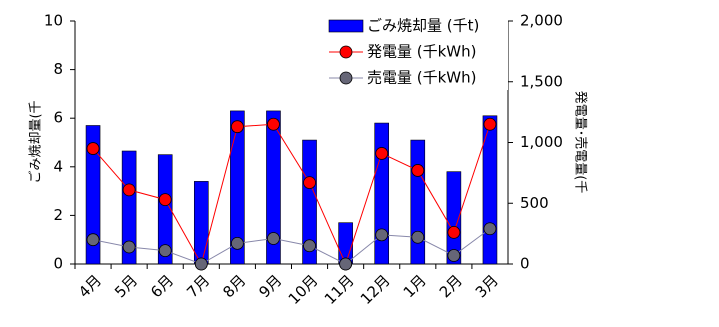 Image resolution: width=719 pixels, height=327 pixels. Describe the element at coordinates (126, 286) in the screenshot. I see `x-tick-label: 5月` at that location.